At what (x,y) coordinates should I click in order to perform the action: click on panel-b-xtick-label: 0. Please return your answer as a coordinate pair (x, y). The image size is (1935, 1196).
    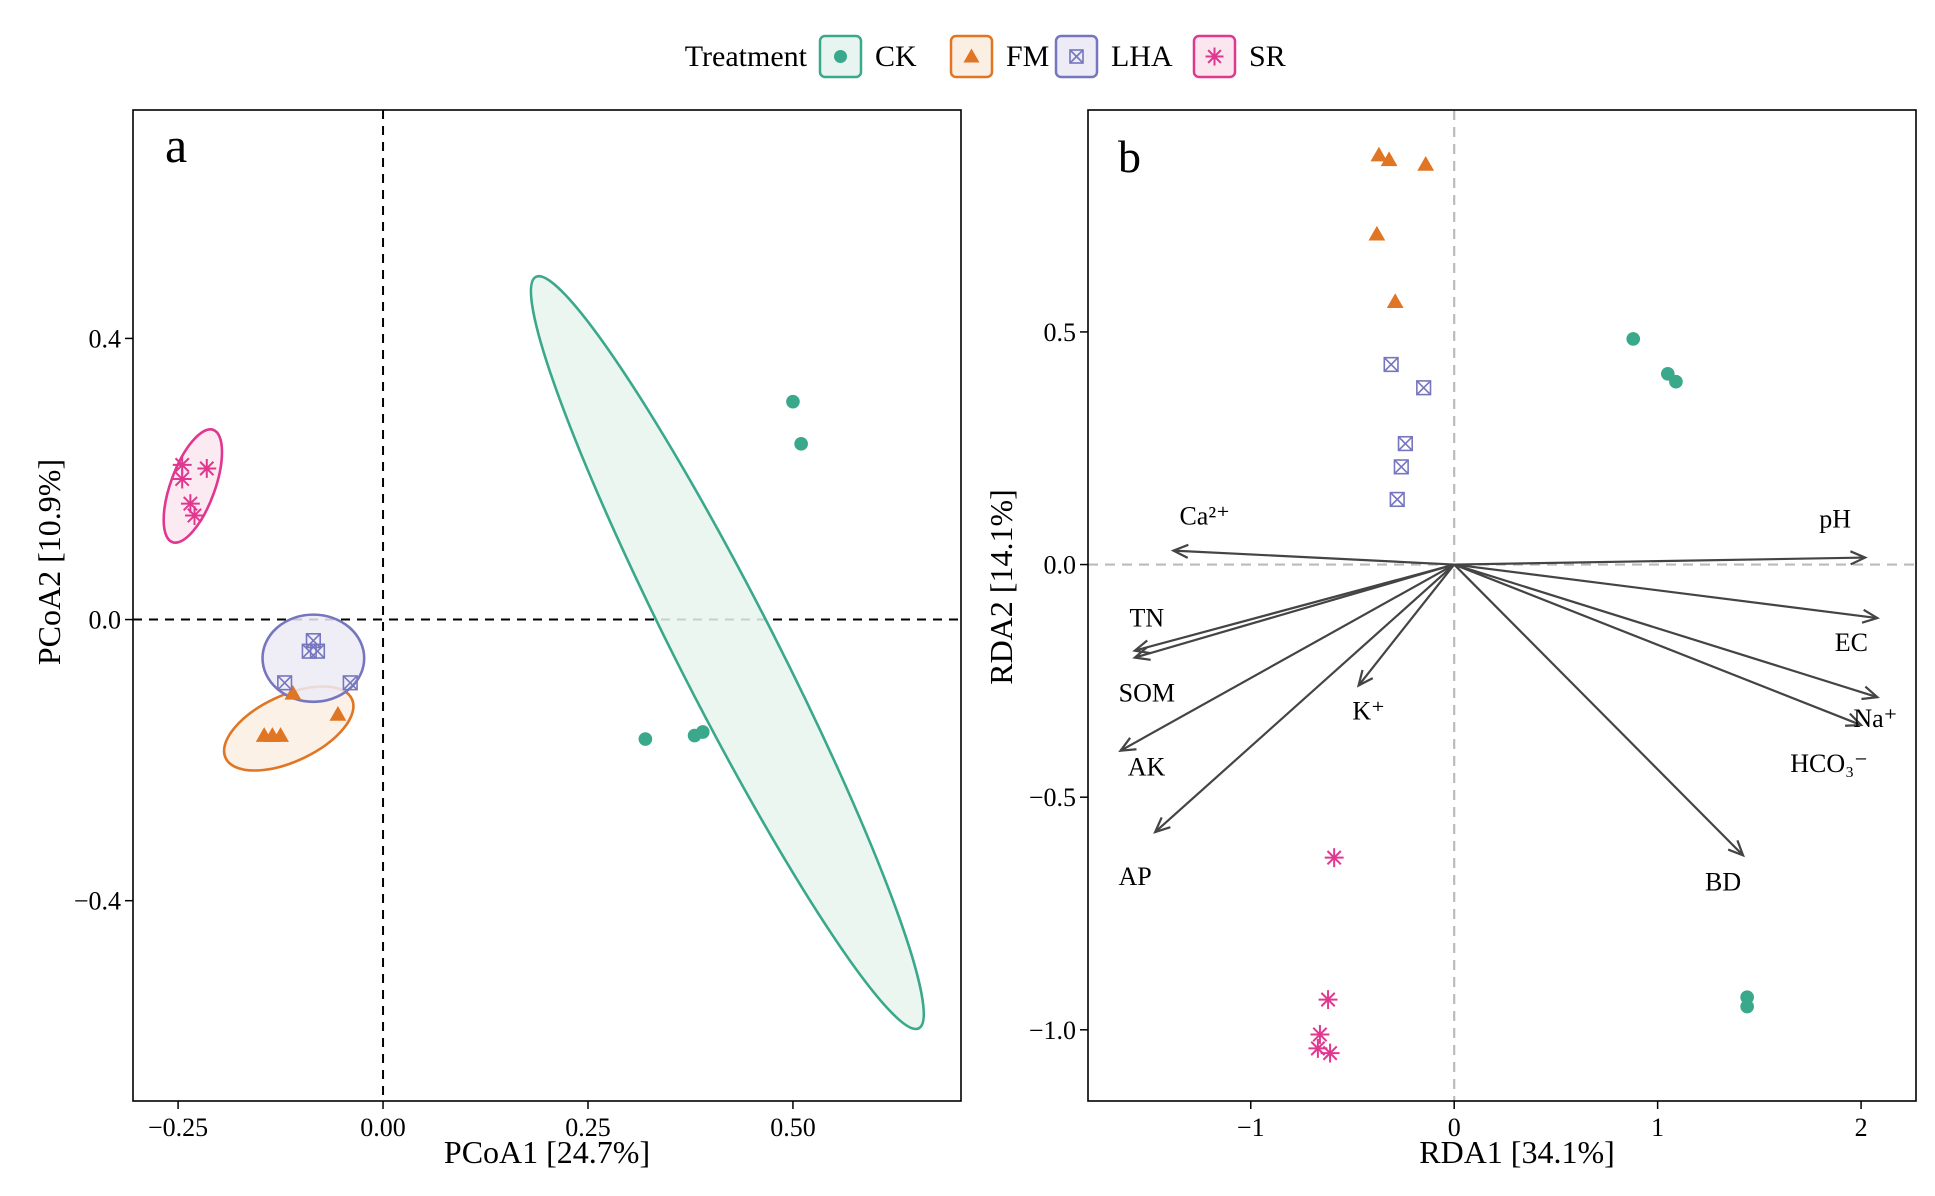
    Looking at the image, I should click on (1454, 1127).